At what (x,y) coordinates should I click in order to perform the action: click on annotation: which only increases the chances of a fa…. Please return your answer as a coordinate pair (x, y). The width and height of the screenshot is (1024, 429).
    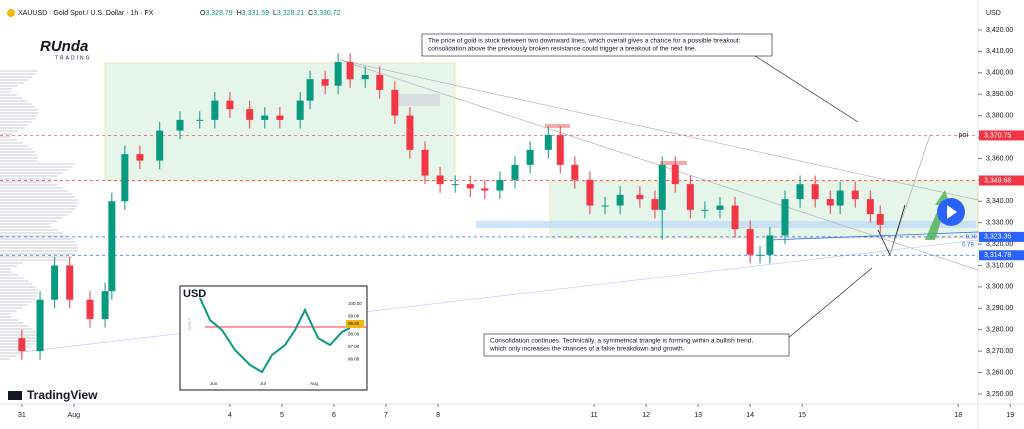
    Looking at the image, I should click on (587, 349).